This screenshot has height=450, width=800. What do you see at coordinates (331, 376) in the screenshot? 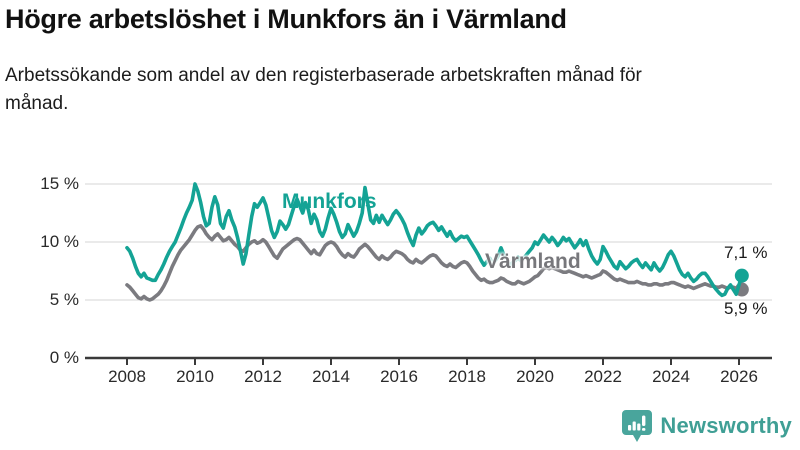
I see `x-axis-tick-label: 2014` at bounding box center [331, 376].